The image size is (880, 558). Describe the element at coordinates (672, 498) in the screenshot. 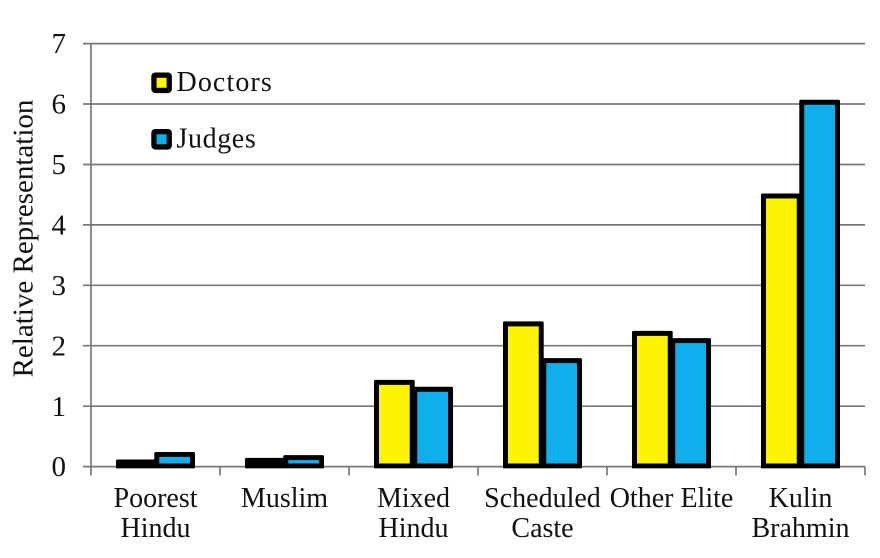

I see `svg-text: Other Elite` at that location.